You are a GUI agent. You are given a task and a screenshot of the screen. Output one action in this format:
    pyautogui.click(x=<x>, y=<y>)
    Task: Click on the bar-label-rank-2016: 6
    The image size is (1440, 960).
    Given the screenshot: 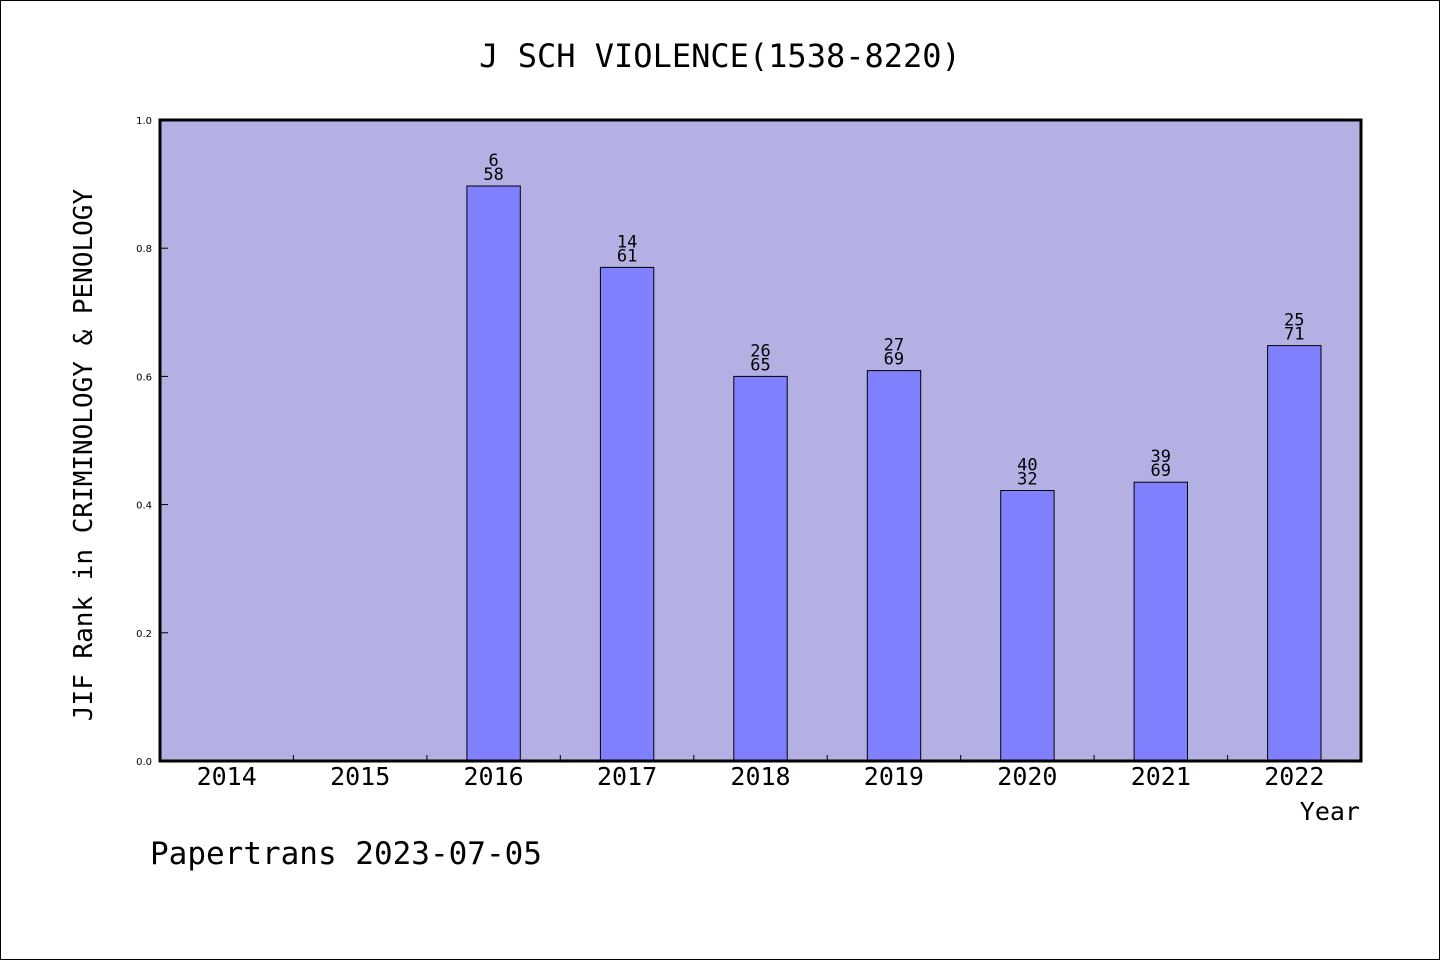 What is the action you would take?
    pyautogui.click(x=493, y=161)
    